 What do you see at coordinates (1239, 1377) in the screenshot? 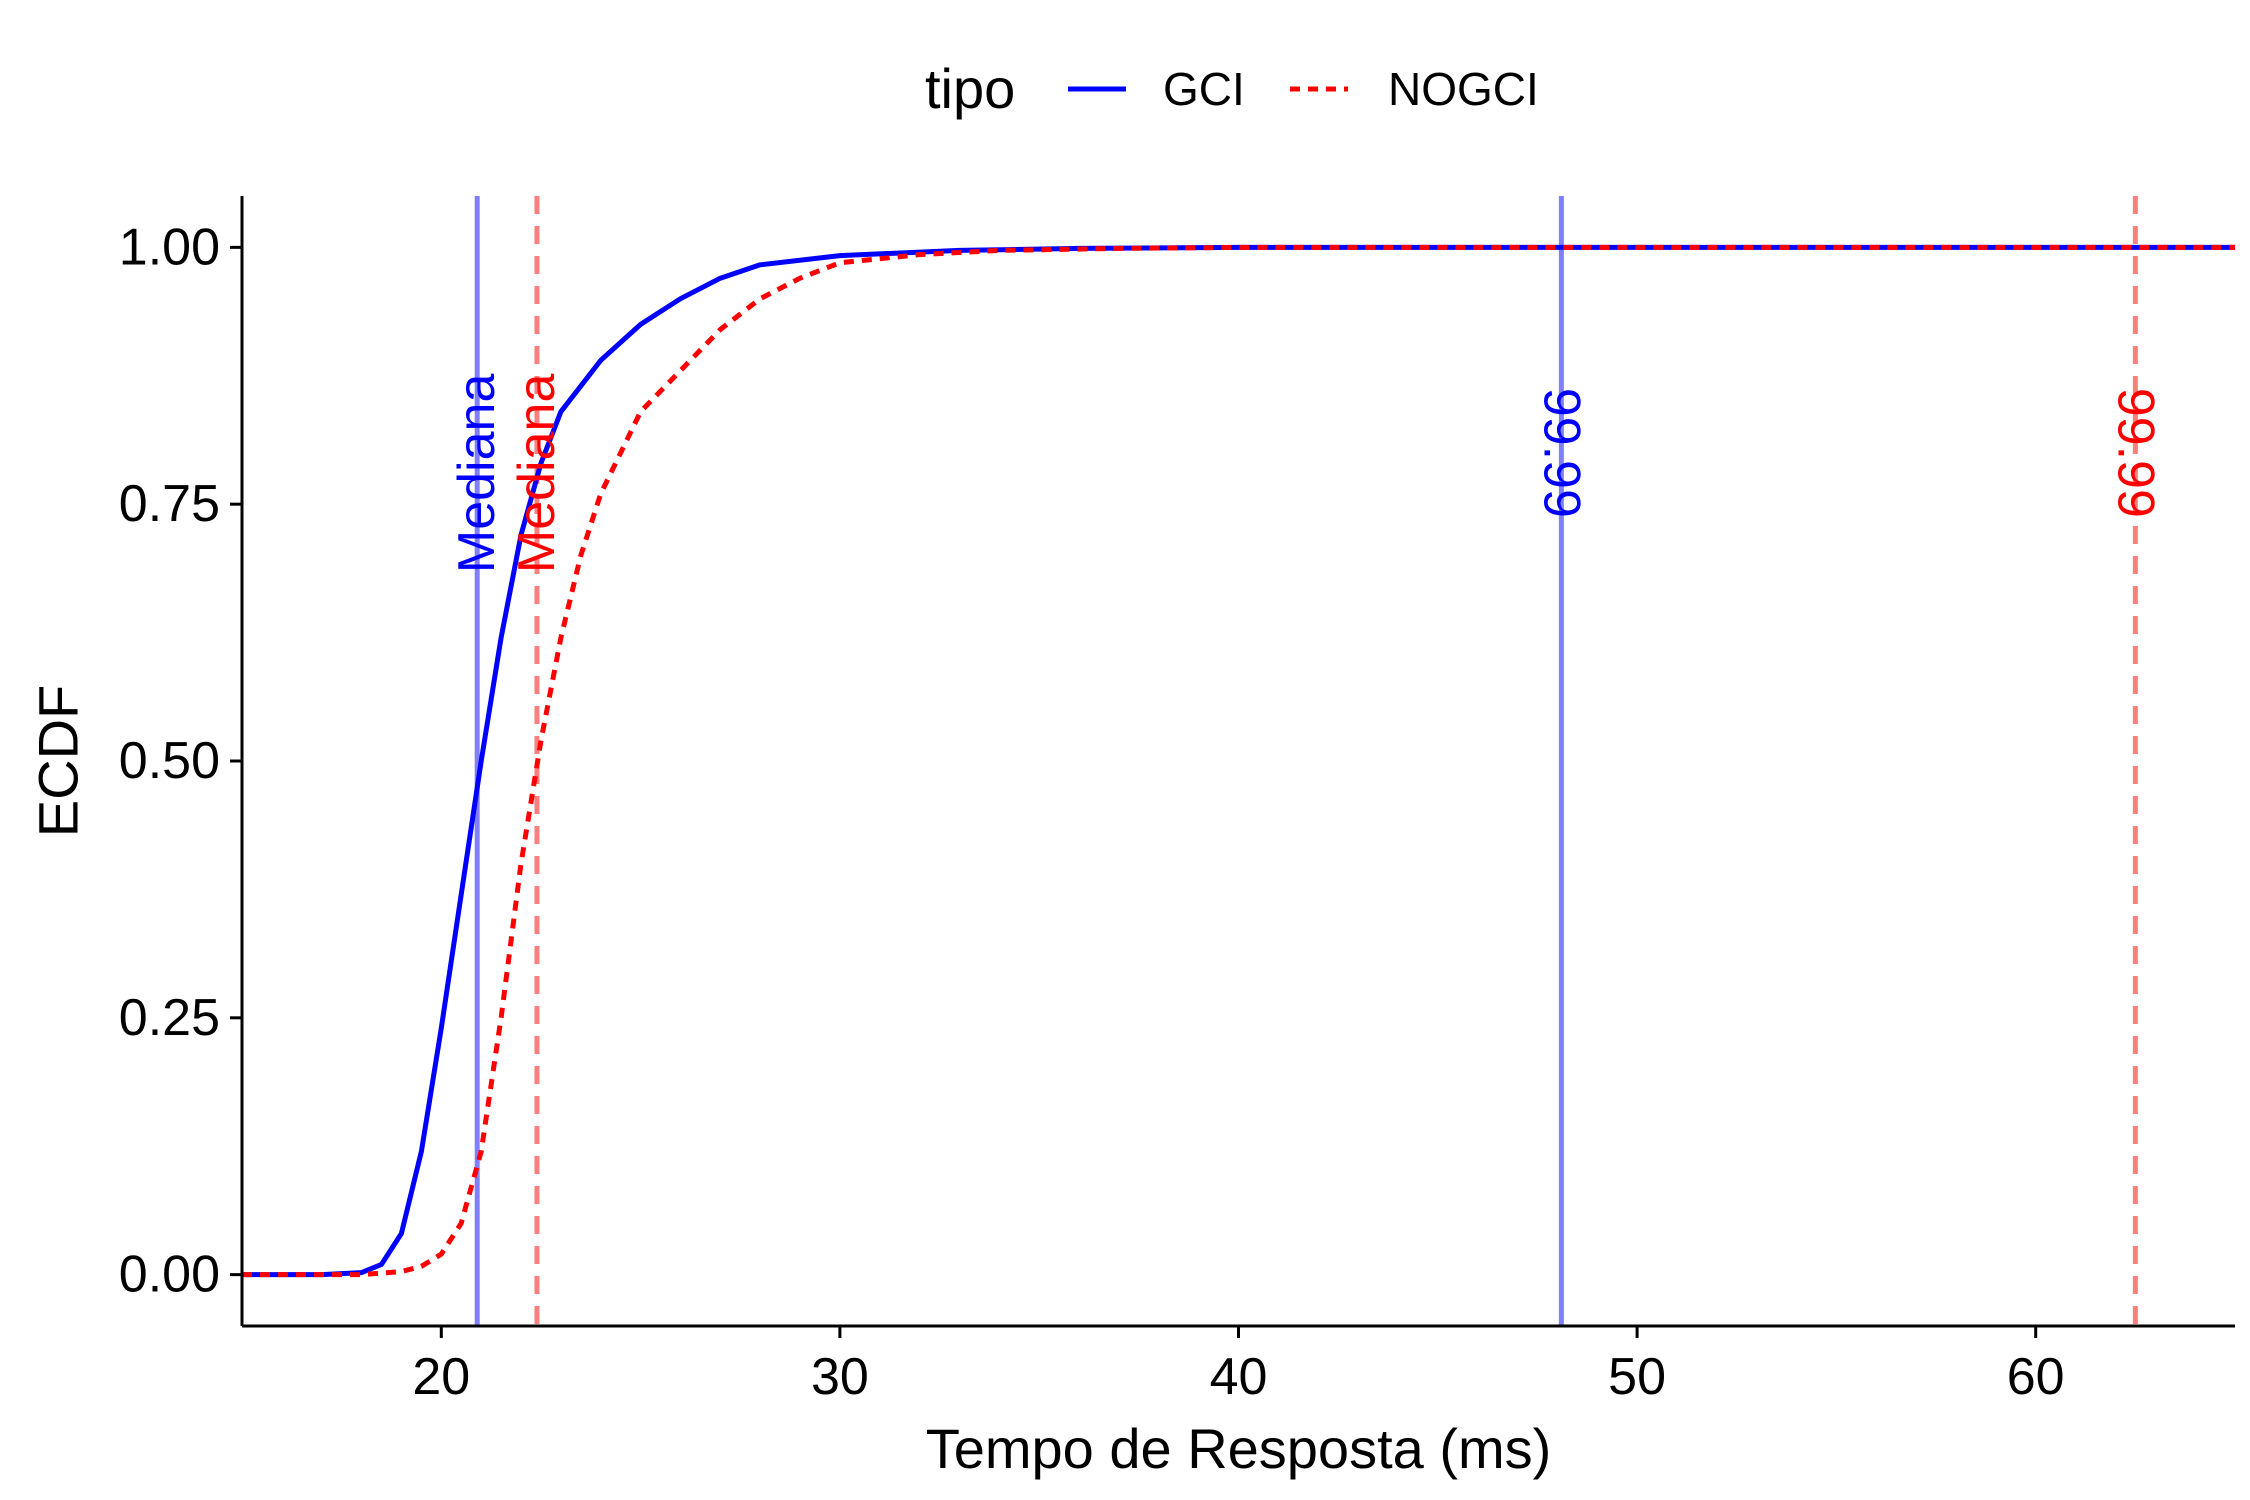
I see `x-tick-label: 40` at bounding box center [1239, 1377].